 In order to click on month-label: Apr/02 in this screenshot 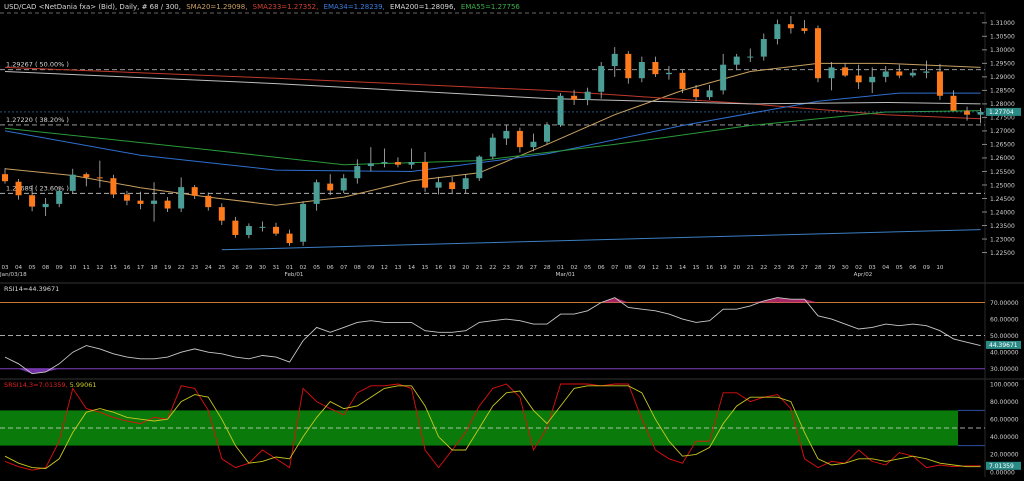, I will do `click(863, 275)`.